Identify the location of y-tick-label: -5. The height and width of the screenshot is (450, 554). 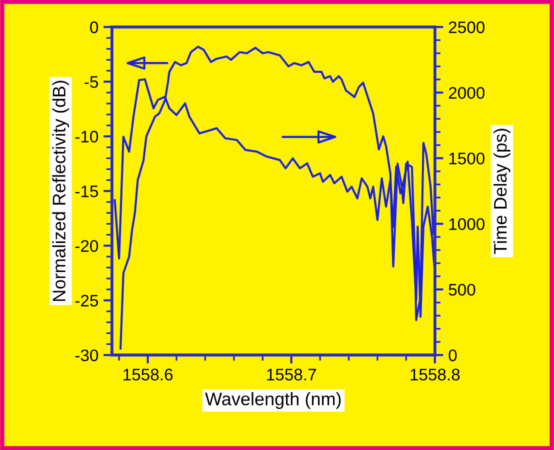
(91, 82).